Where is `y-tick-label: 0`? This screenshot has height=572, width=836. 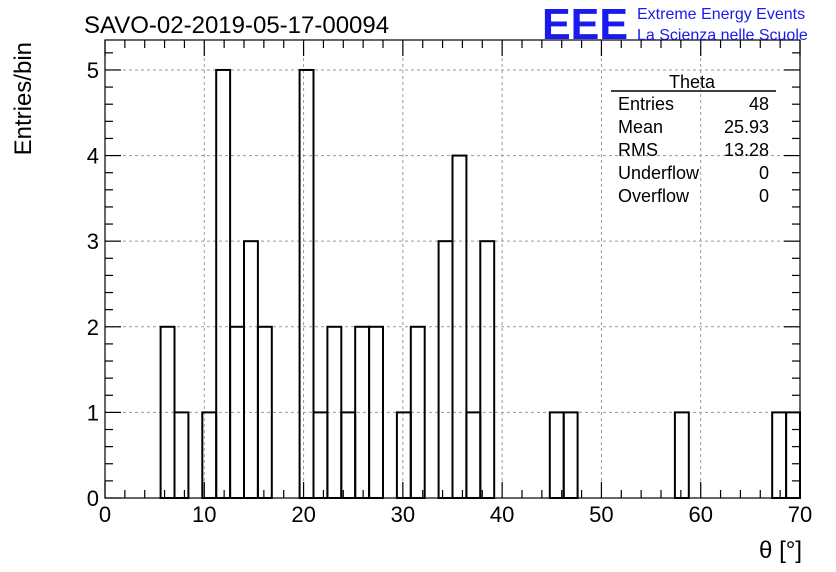 y-tick-label: 0 is located at coordinates (93, 498).